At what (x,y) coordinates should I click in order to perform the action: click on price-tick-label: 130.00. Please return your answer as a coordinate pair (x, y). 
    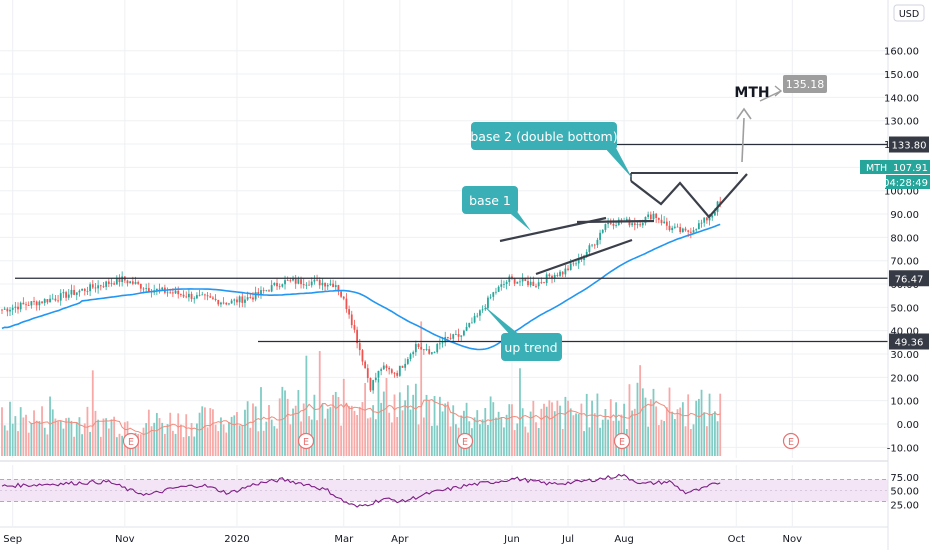
    Looking at the image, I should click on (901, 122).